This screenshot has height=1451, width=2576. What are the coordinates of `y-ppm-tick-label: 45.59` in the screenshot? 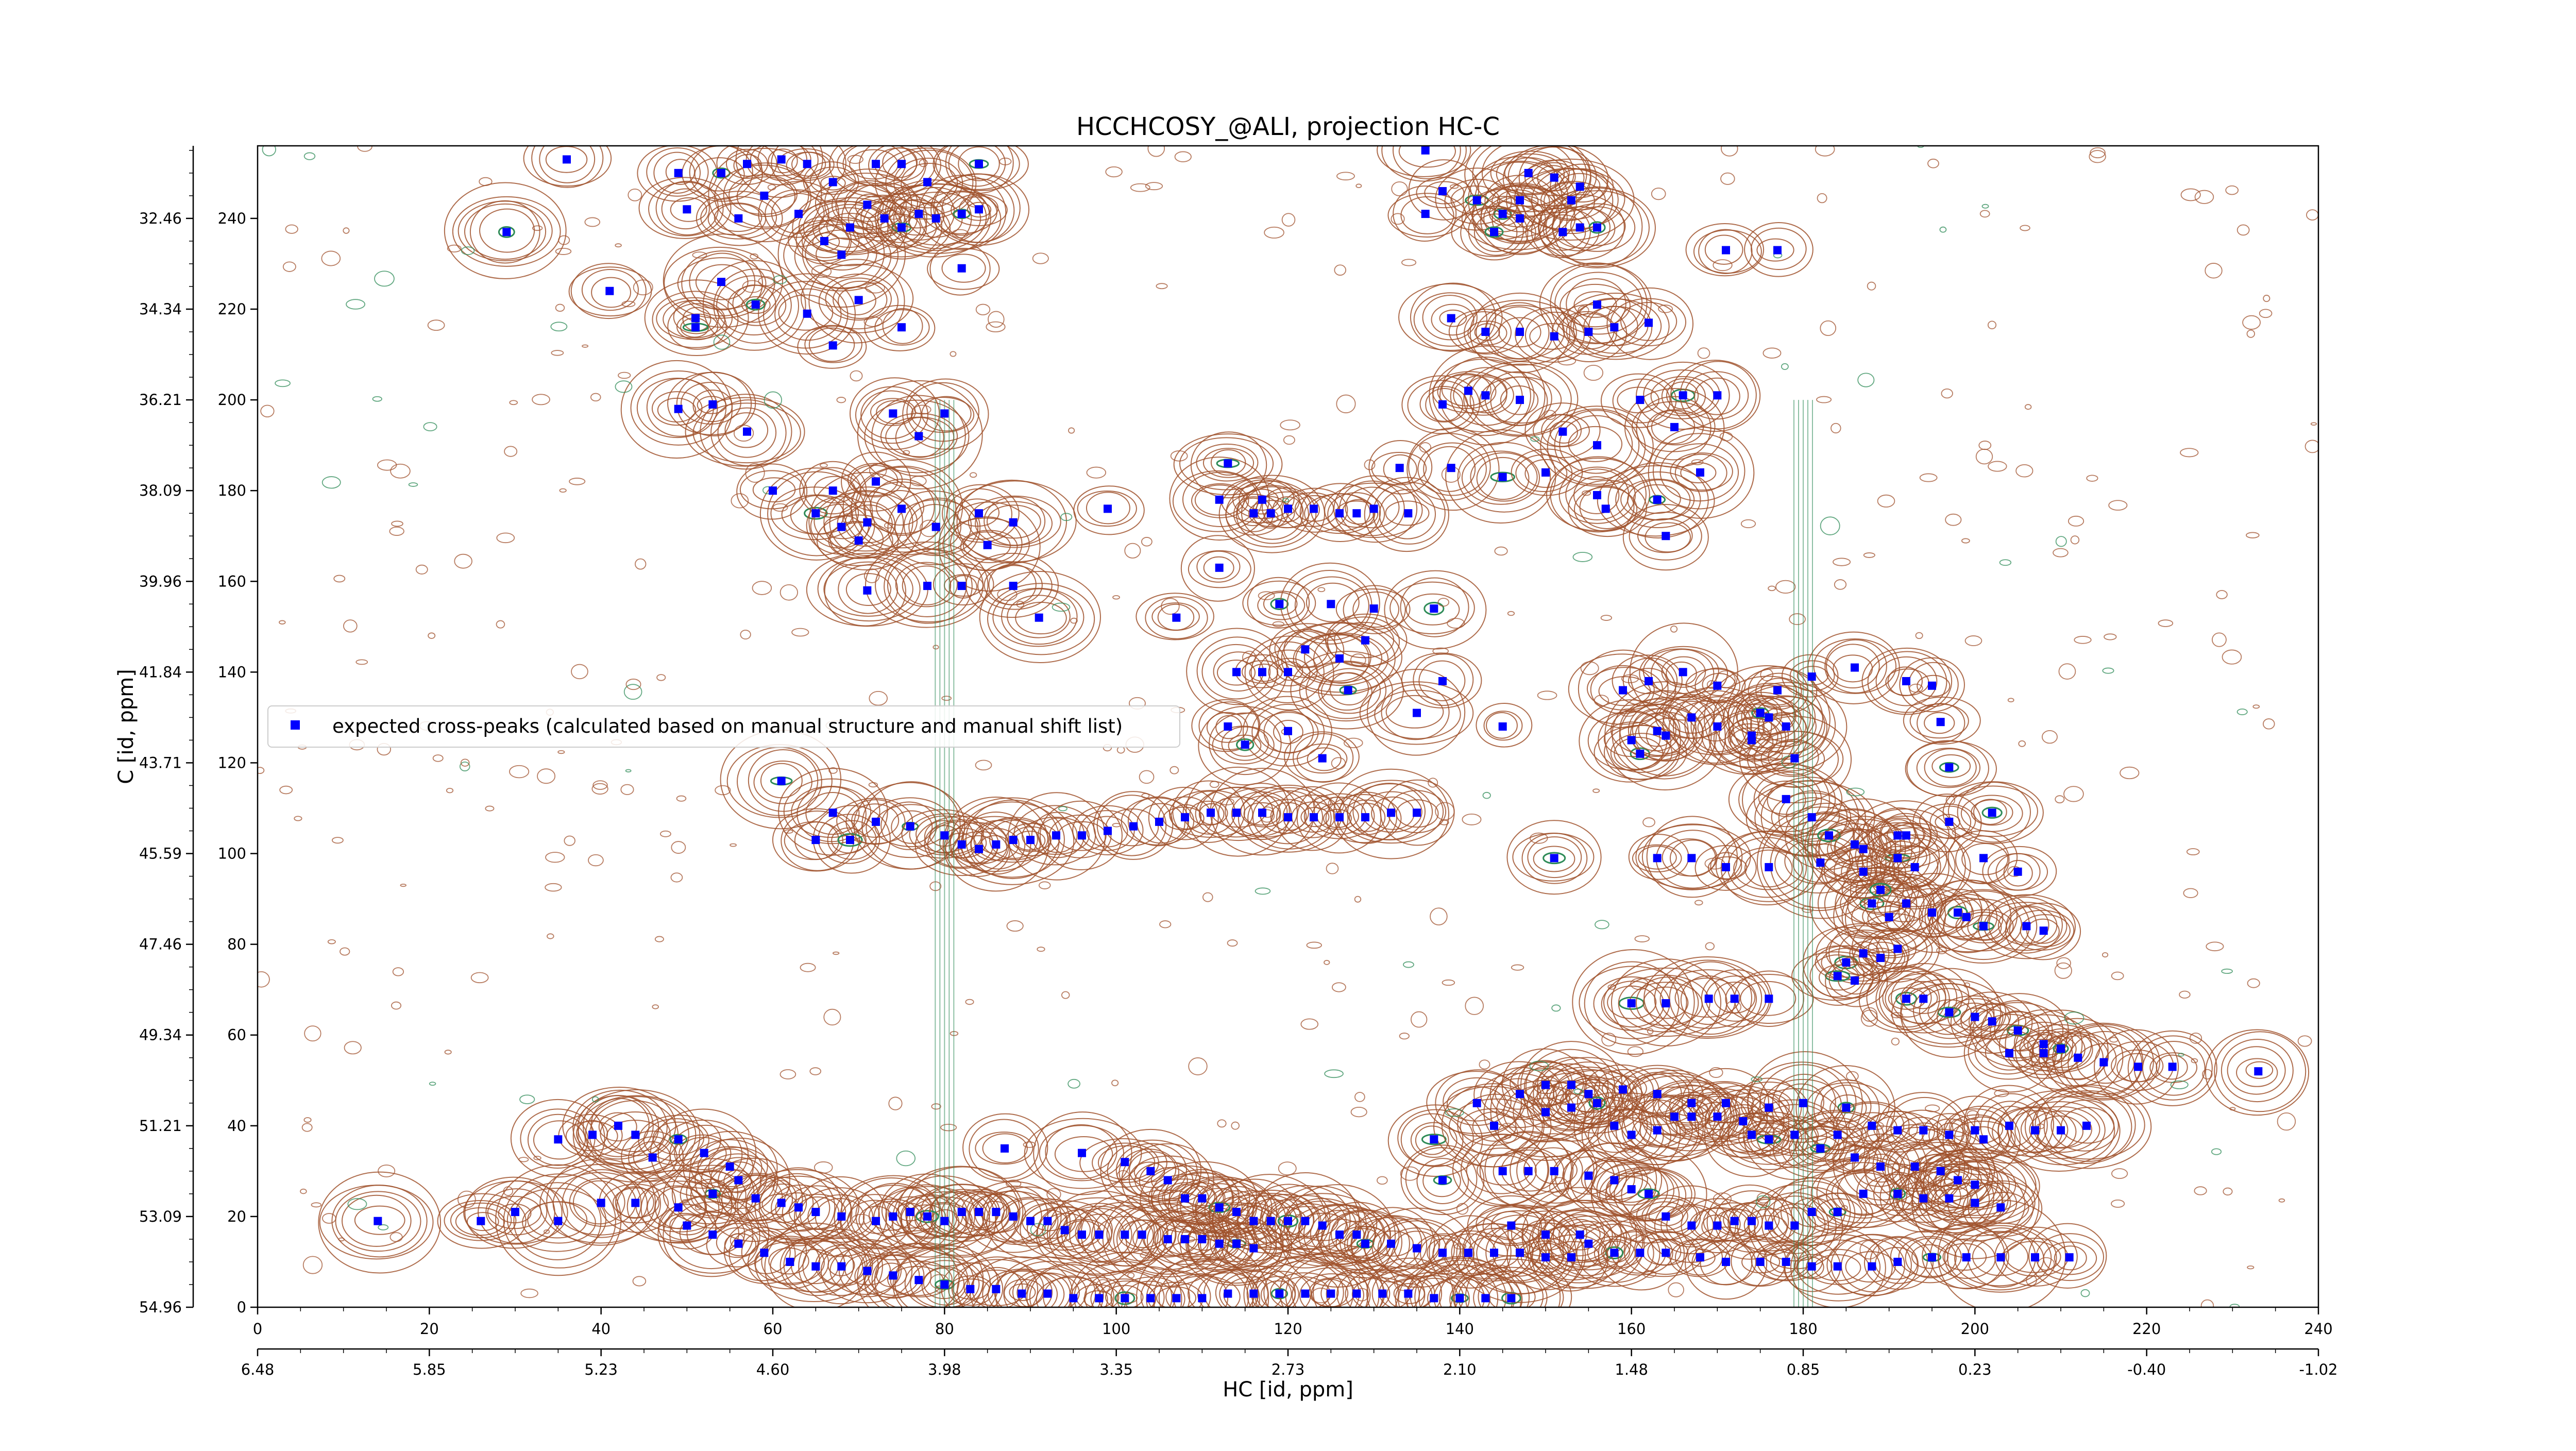 It's located at (160, 854).